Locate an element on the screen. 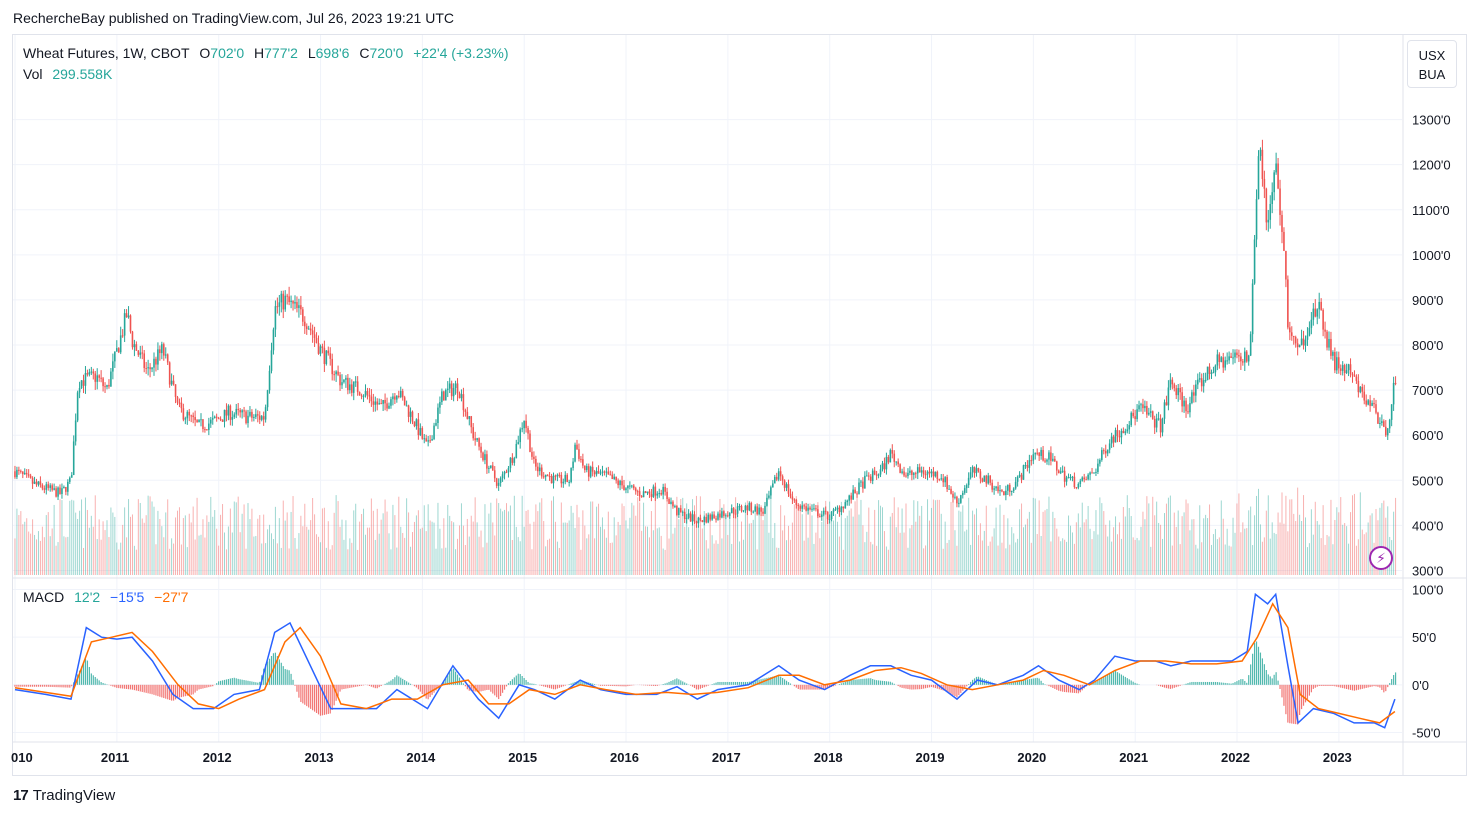 Image resolution: width=1480 pixels, height=818 pixels. currency-unit-button: USX BUA is located at coordinates (1432, 64).